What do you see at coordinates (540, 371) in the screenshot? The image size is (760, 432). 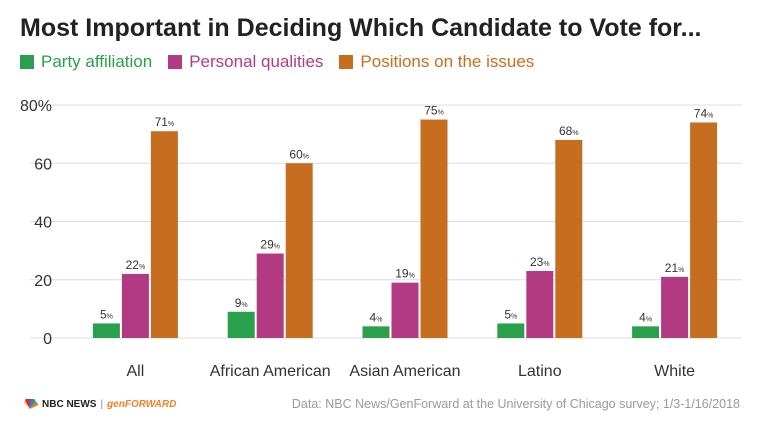 I see `x-tick-label: Latino` at bounding box center [540, 371].